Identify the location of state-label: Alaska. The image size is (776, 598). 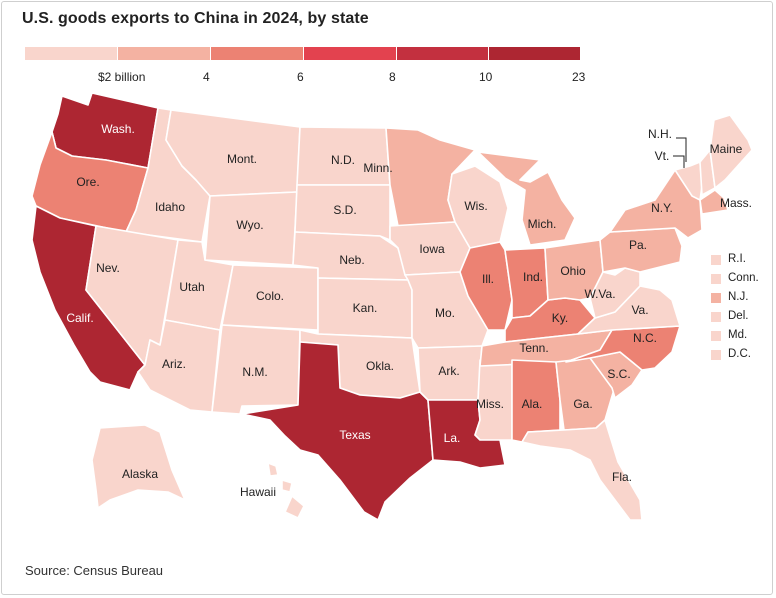
(140, 474).